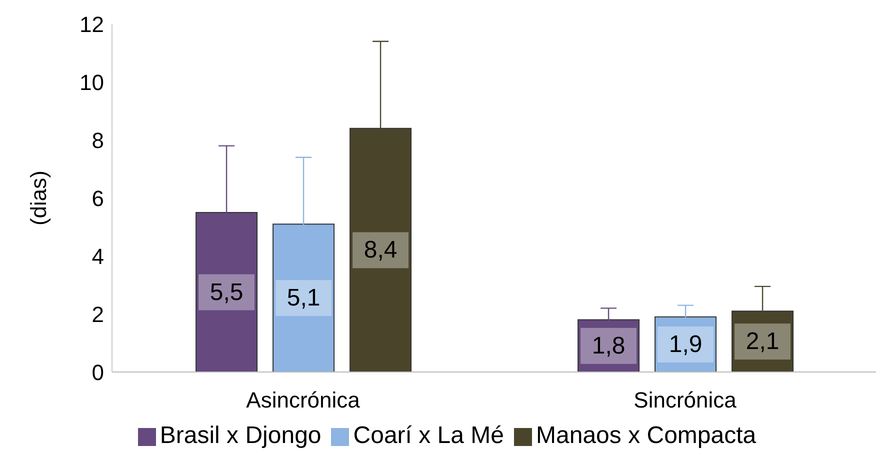 Image resolution: width=884 pixels, height=458 pixels. I want to click on data-label: 1,9, so click(685, 344).